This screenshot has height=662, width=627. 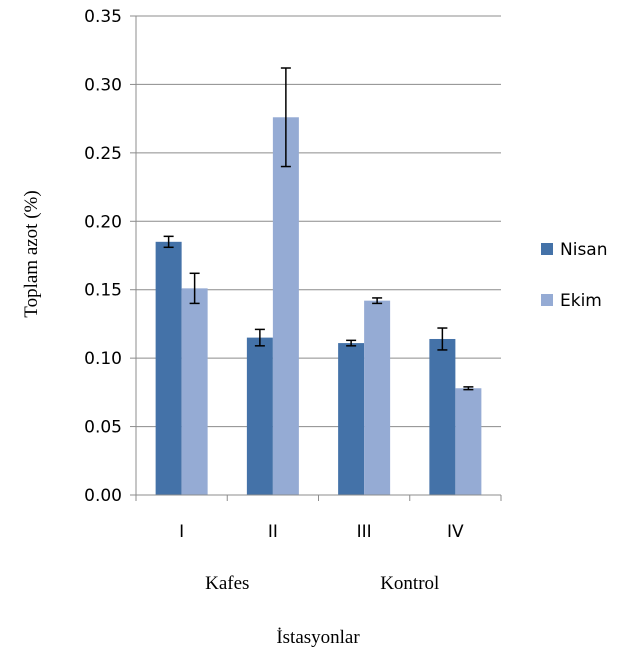 What do you see at coordinates (227, 583) in the screenshot?
I see `group-label: Kafes` at bounding box center [227, 583].